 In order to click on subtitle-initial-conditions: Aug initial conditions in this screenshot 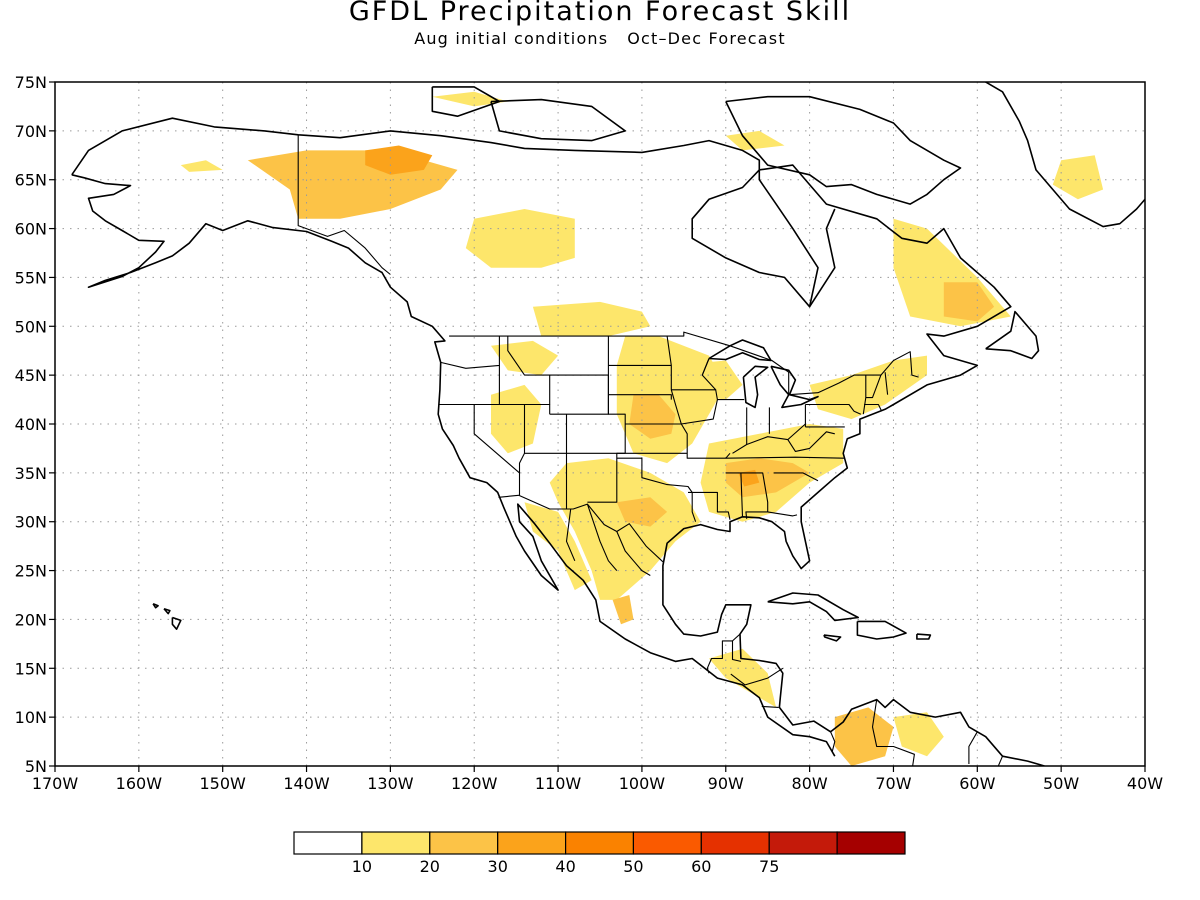, I will do `click(511, 38)`.